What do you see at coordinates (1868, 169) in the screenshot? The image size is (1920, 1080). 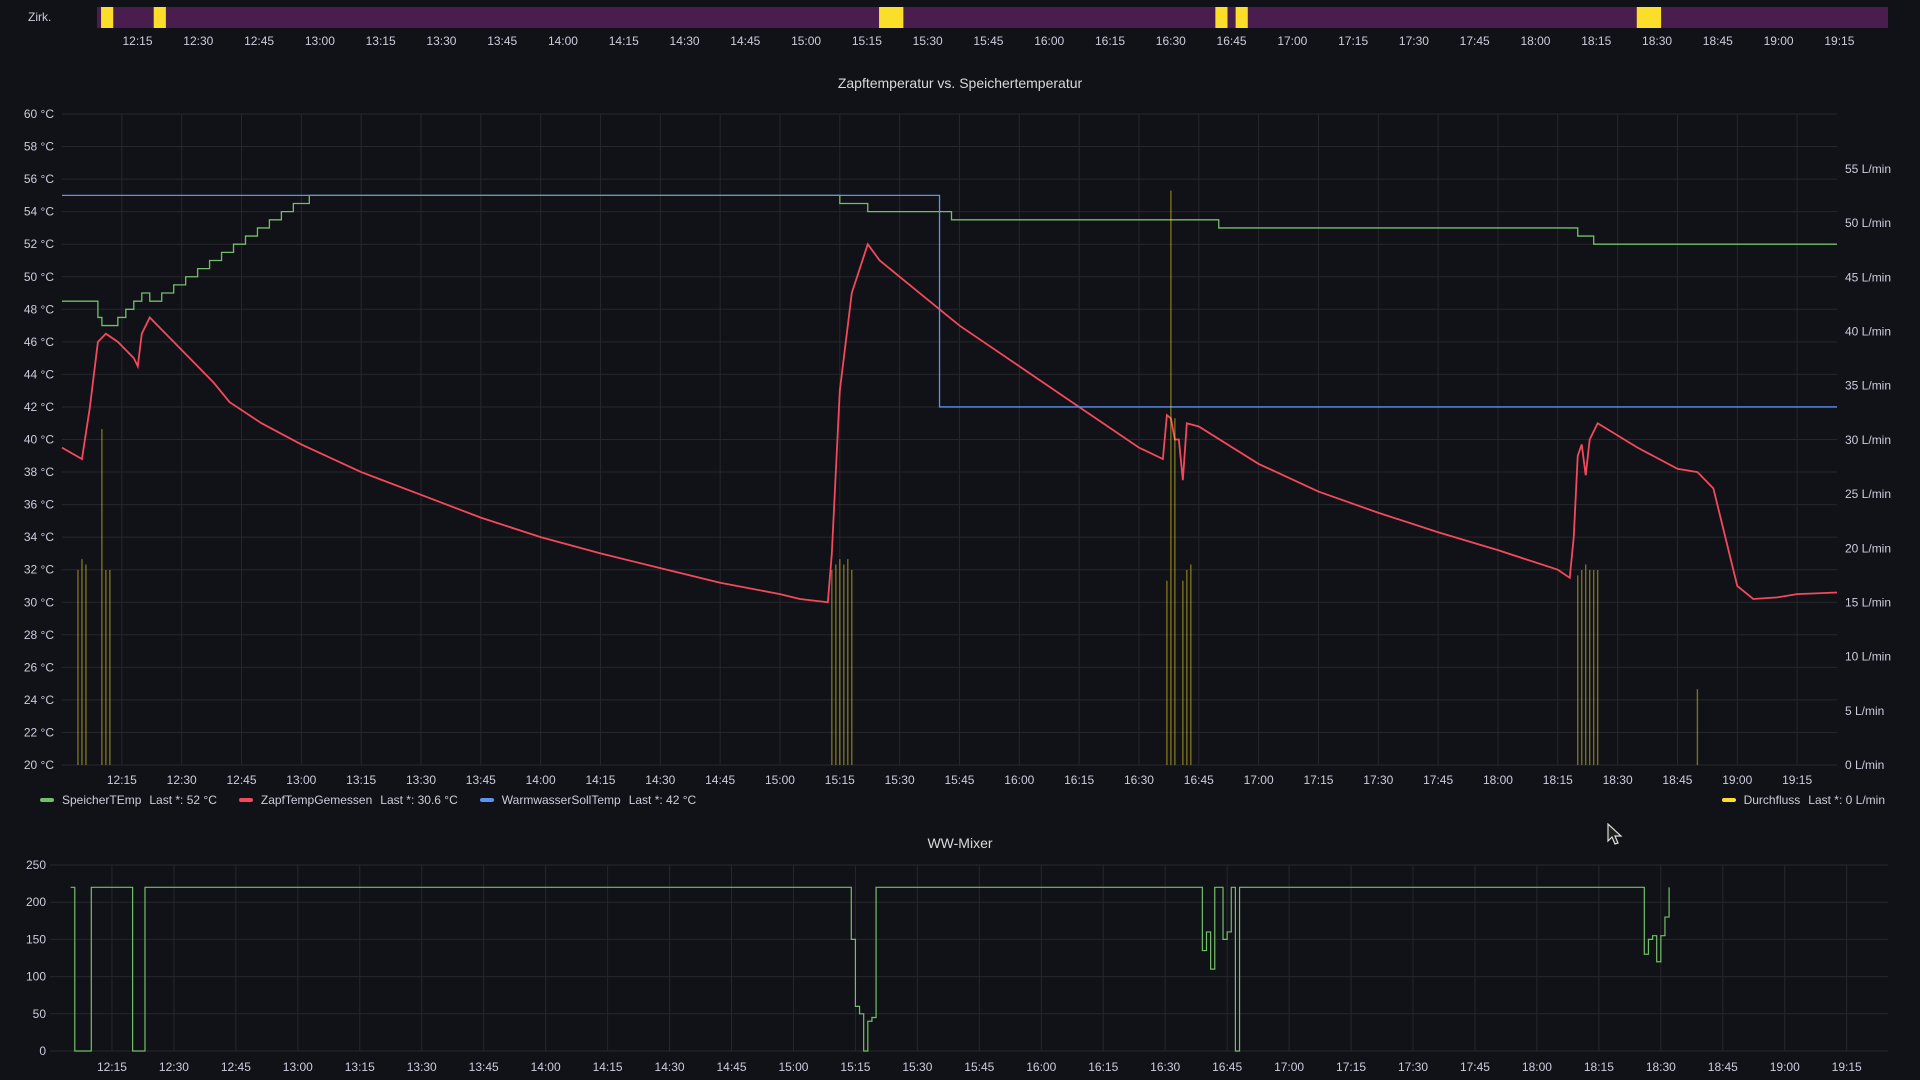 I see `y-right-tick-label: 55 L/min` at bounding box center [1868, 169].